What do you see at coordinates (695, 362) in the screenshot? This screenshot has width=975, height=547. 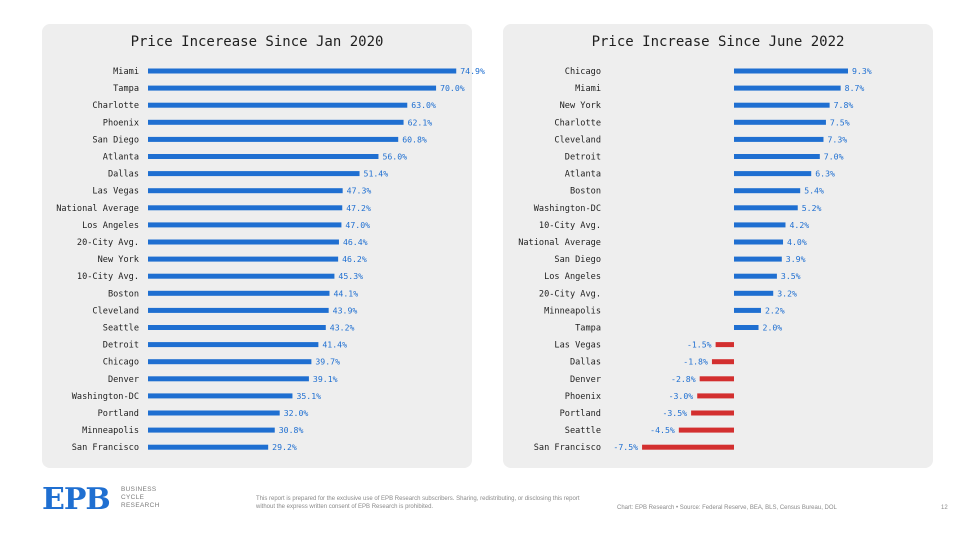 I see `value-label: -1.8%` at bounding box center [695, 362].